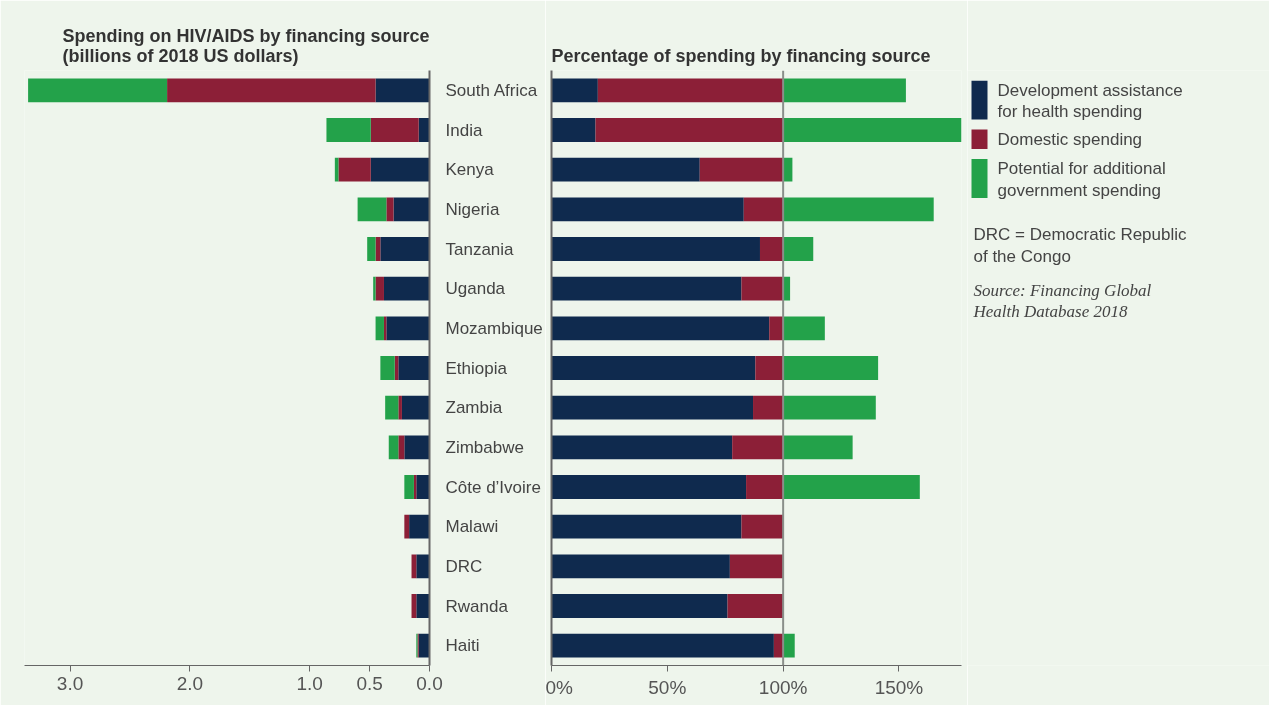  I want to click on x-tick-label: 3.0, so click(70, 683).